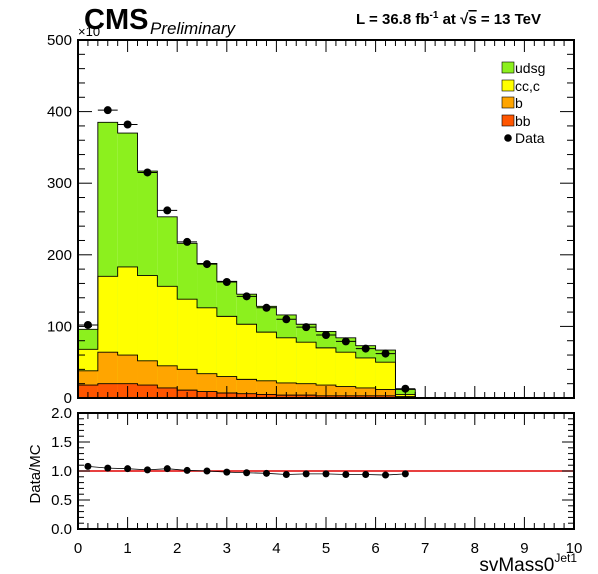 This screenshot has height=574, width=598. I want to click on ratio-points, so click(246, 470).